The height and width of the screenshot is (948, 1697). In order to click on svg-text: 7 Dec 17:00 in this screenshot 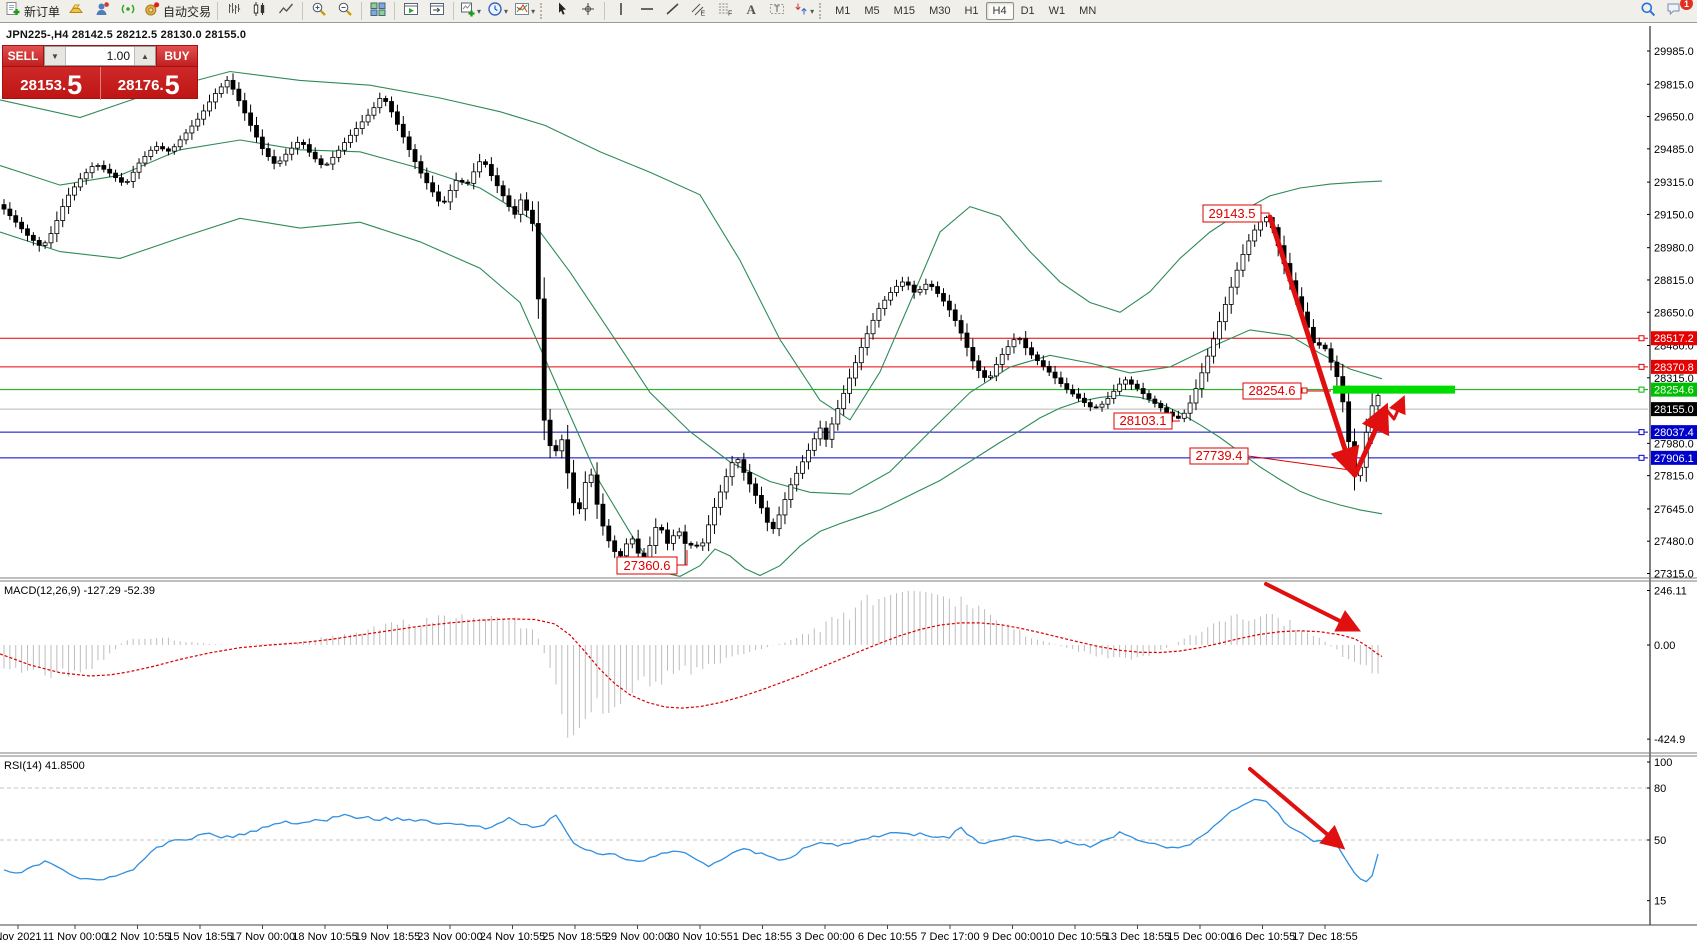, I will do `click(949, 937)`.